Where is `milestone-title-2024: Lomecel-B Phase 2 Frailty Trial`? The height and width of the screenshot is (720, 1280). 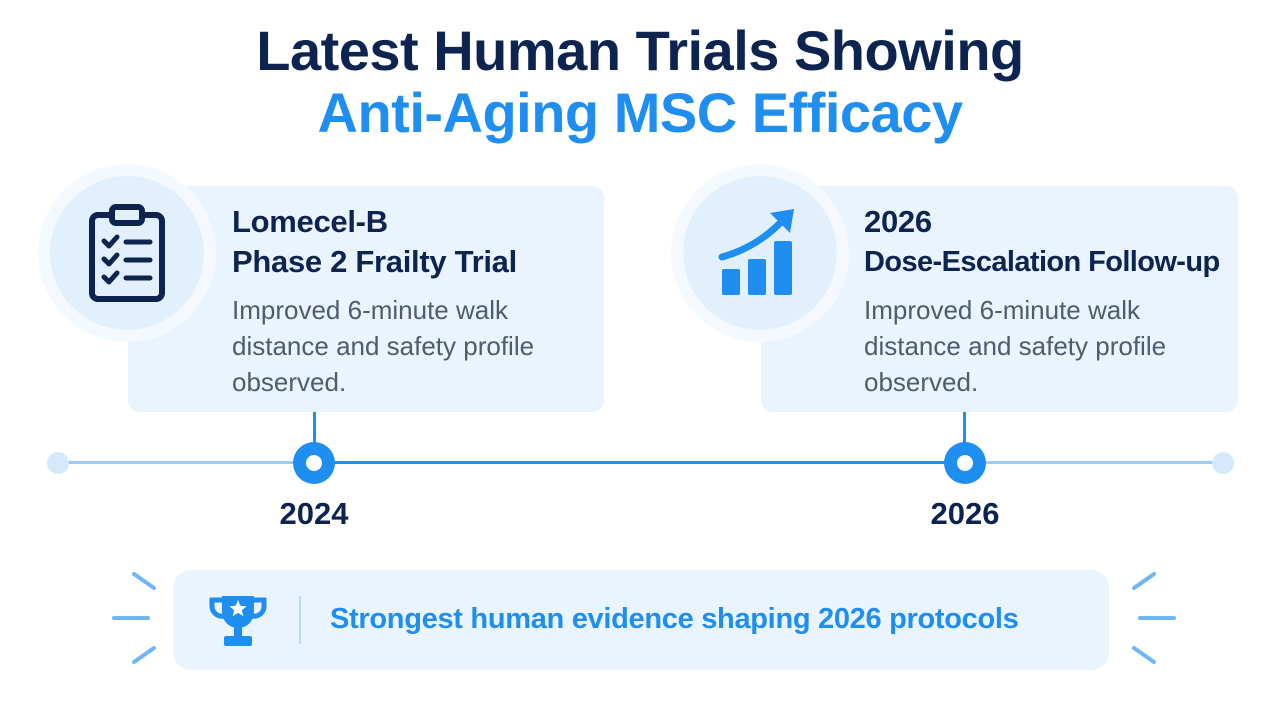
milestone-title-2024: Lomecel-B Phase 2 Frailty Trial is located at coordinates (374, 242).